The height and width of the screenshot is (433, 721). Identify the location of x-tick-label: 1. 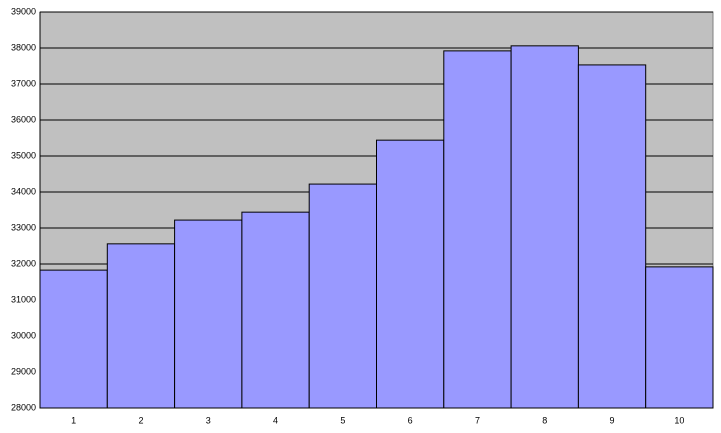
(73, 420).